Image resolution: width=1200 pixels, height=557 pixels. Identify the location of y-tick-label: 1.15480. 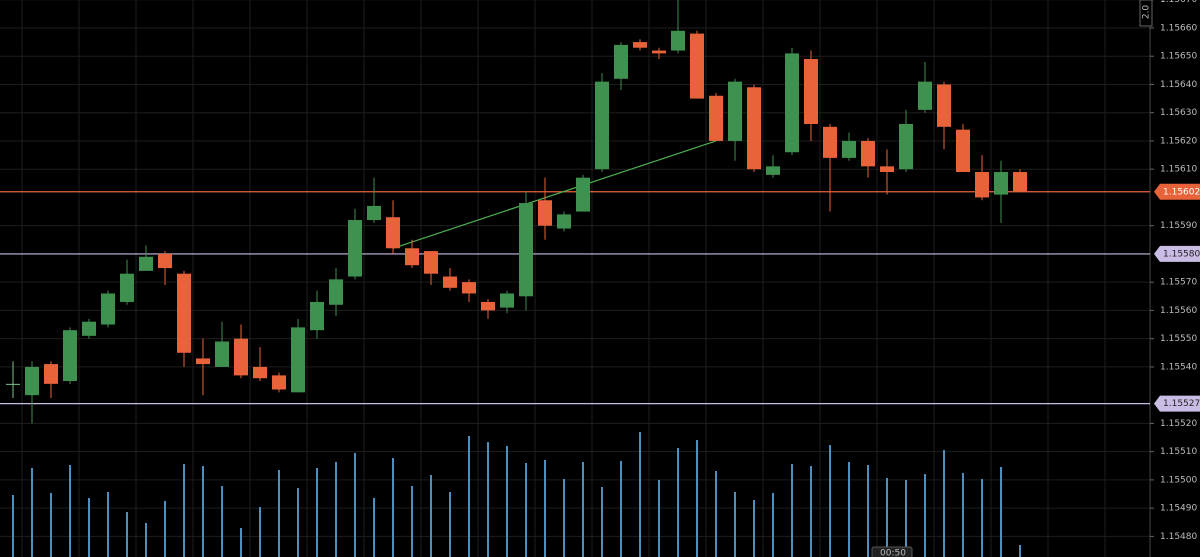
(1178, 537).